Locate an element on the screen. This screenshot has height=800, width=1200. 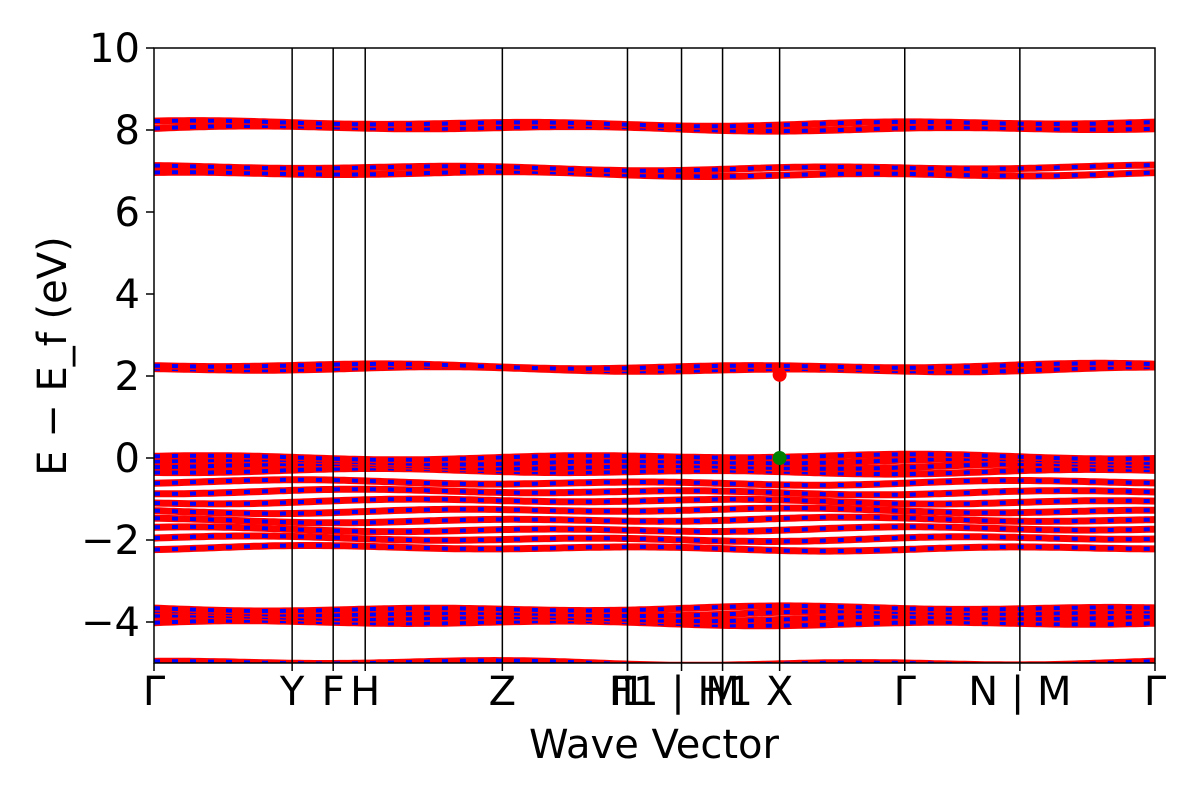
x-tick-label: Y is located at coordinates (292, 692).